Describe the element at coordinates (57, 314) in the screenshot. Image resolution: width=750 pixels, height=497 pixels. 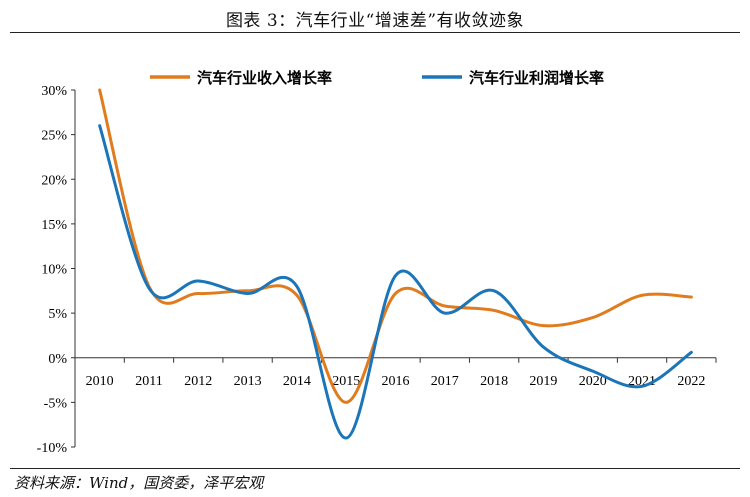
I see `y-tick-label: 5%` at that location.